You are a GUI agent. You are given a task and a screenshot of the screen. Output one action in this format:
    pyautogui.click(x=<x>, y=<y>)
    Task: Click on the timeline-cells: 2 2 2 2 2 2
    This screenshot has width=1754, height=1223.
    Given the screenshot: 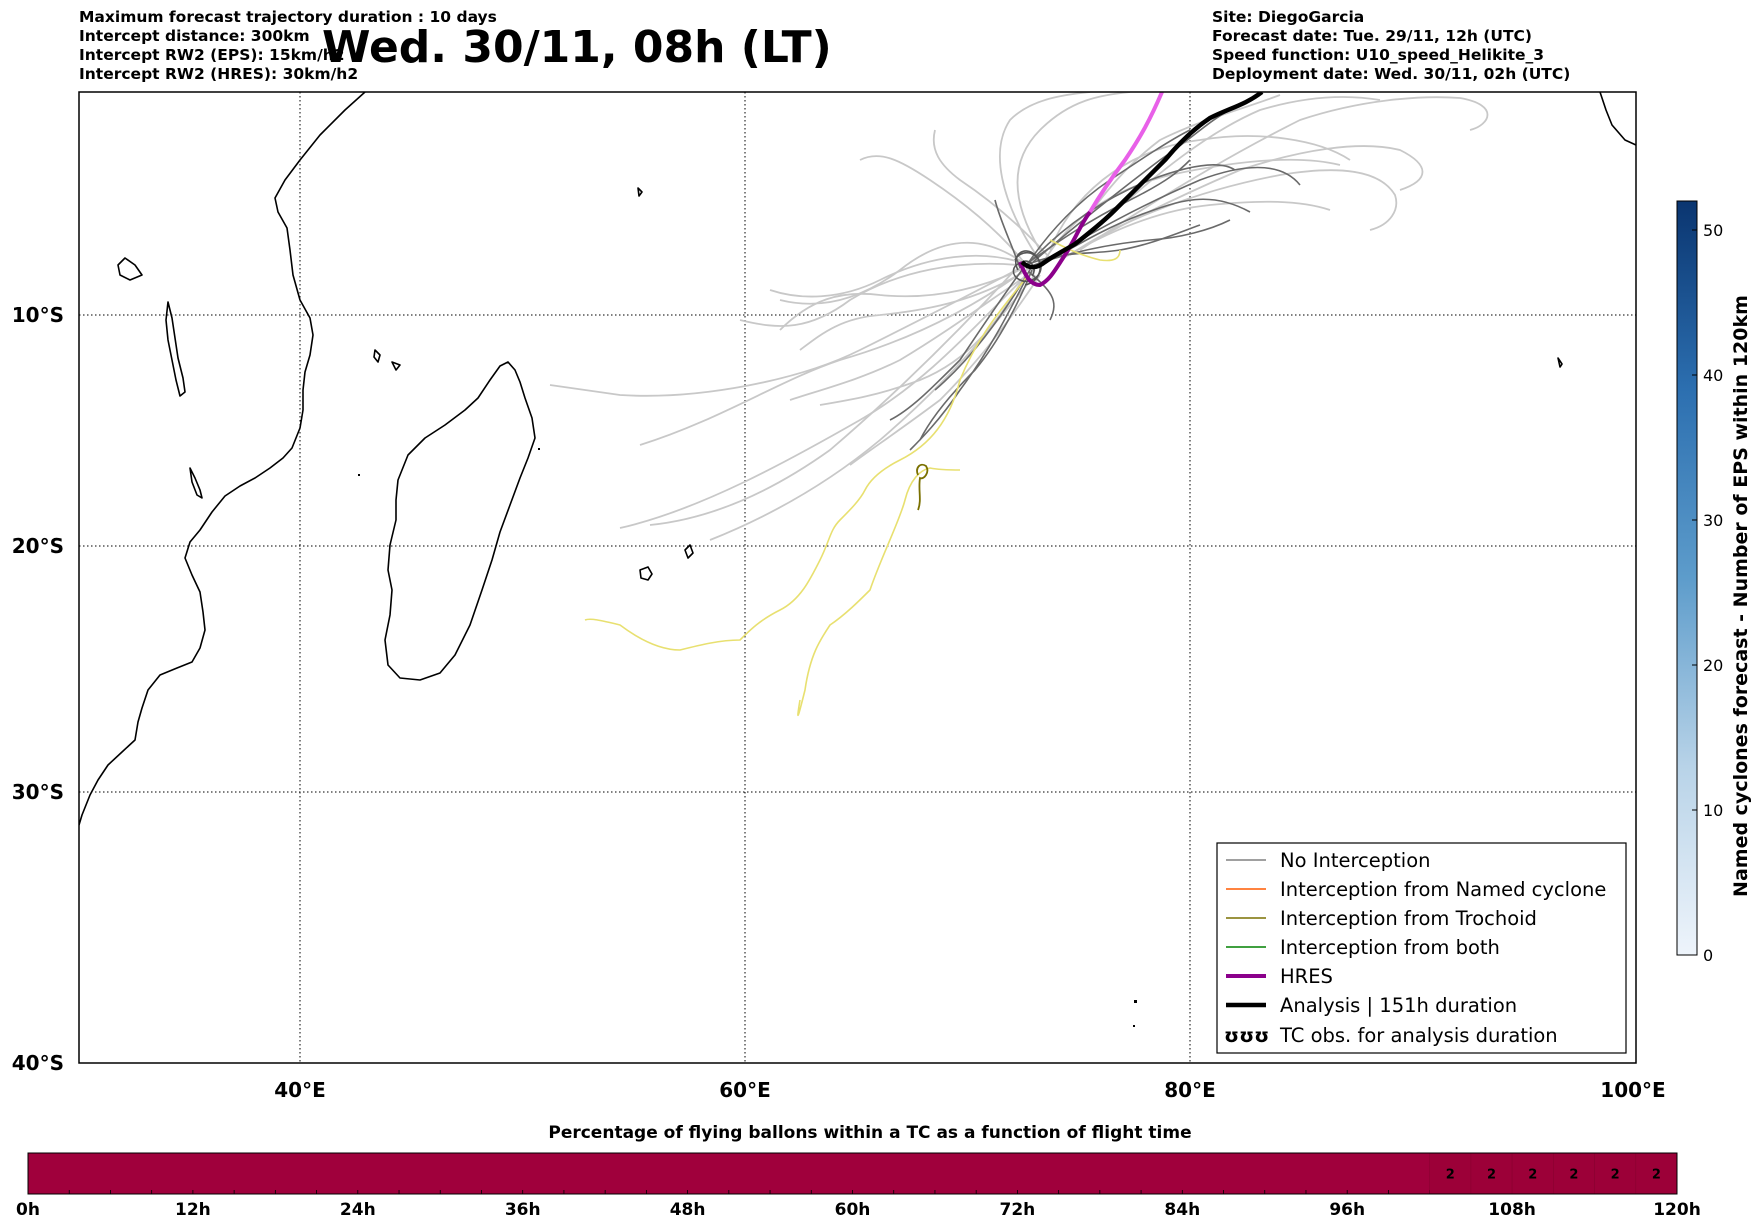 What is the action you would take?
    pyautogui.click(x=1553, y=1173)
    